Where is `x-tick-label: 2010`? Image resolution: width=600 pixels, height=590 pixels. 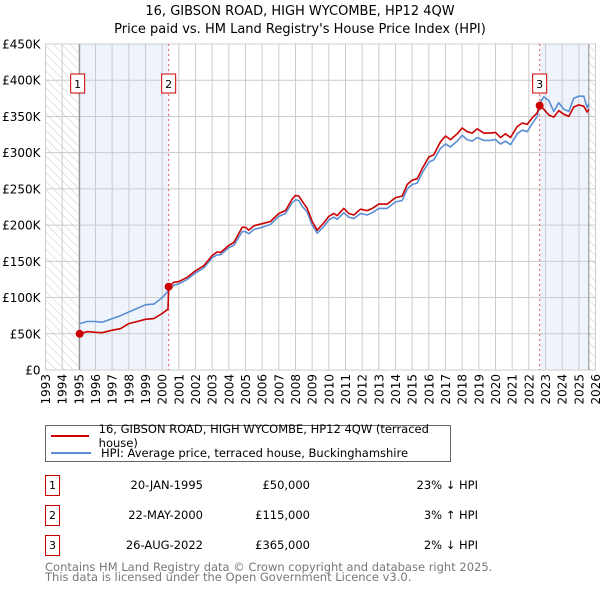
x-tick-label: 2010 is located at coordinates (329, 389).